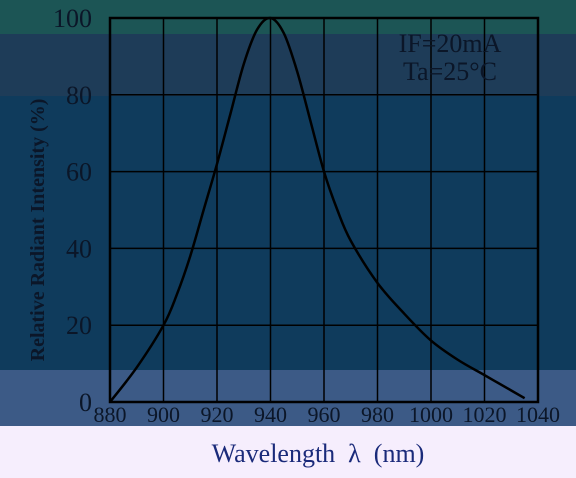 This screenshot has height=478, width=576. Describe the element at coordinates (377, 414) in the screenshot. I see `x-tick-label: 980` at that location.